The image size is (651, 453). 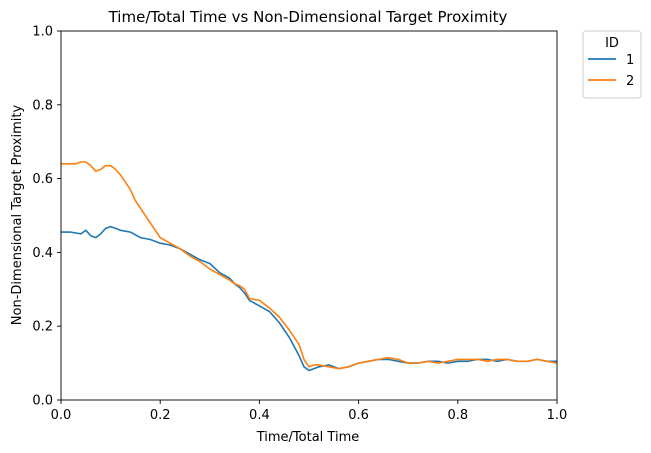 What do you see at coordinates (612, 43) in the screenshot?
I see `legend-title: ID` at bounding box center [612, 43].